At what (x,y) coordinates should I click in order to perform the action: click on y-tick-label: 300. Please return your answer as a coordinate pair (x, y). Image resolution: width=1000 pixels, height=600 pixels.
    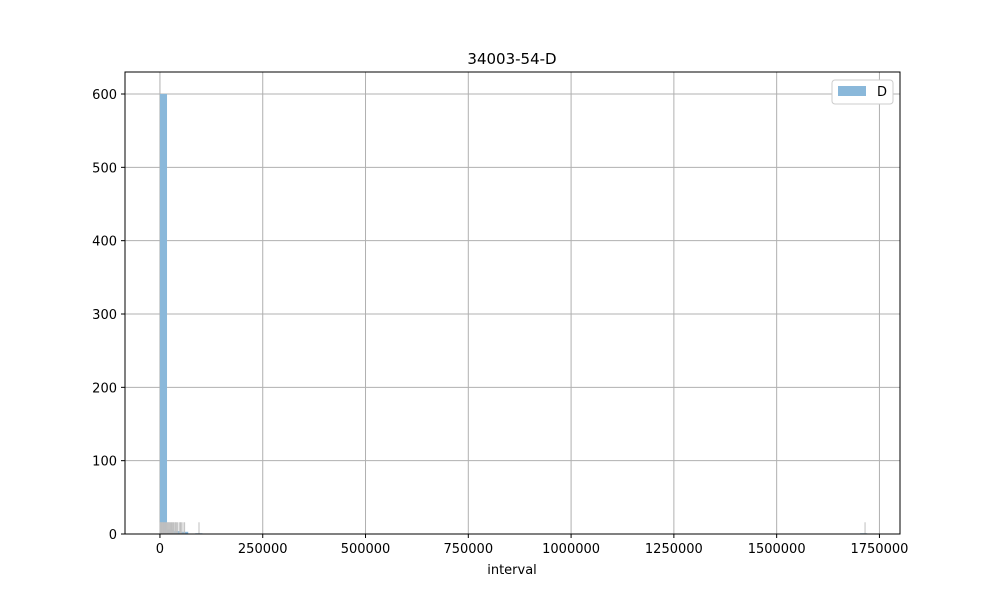
    Looking at the image, I should click on (104, 315).